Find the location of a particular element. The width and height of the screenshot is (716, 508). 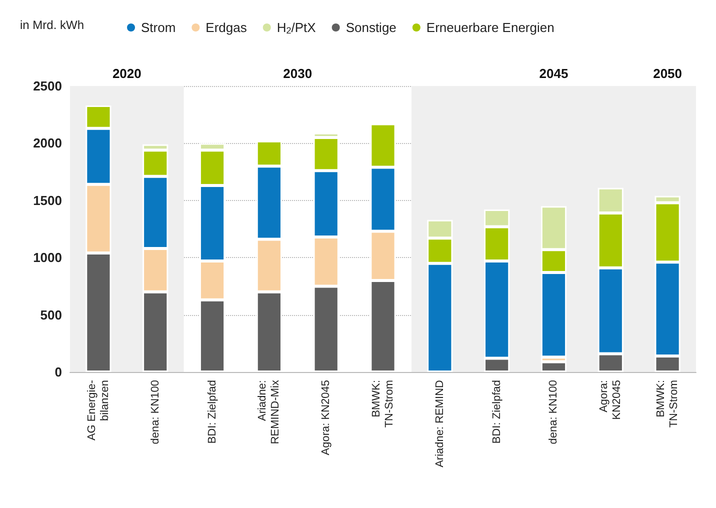

legend-label: Sonstige is located at coordinates (371, 27).